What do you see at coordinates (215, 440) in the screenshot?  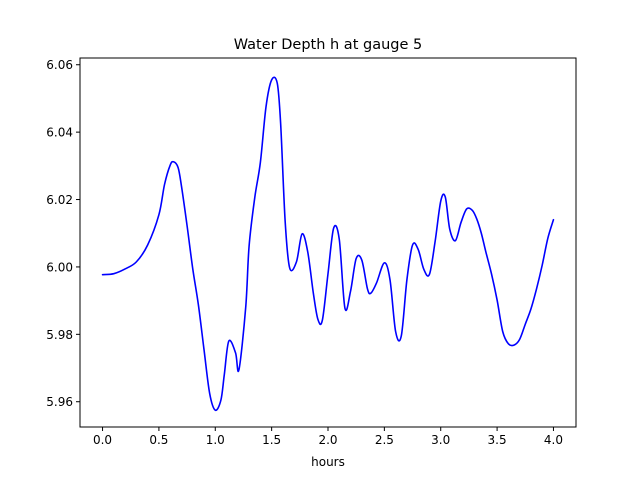 I see `x-tick-label: 1.0` at bounding box center [215, 440].